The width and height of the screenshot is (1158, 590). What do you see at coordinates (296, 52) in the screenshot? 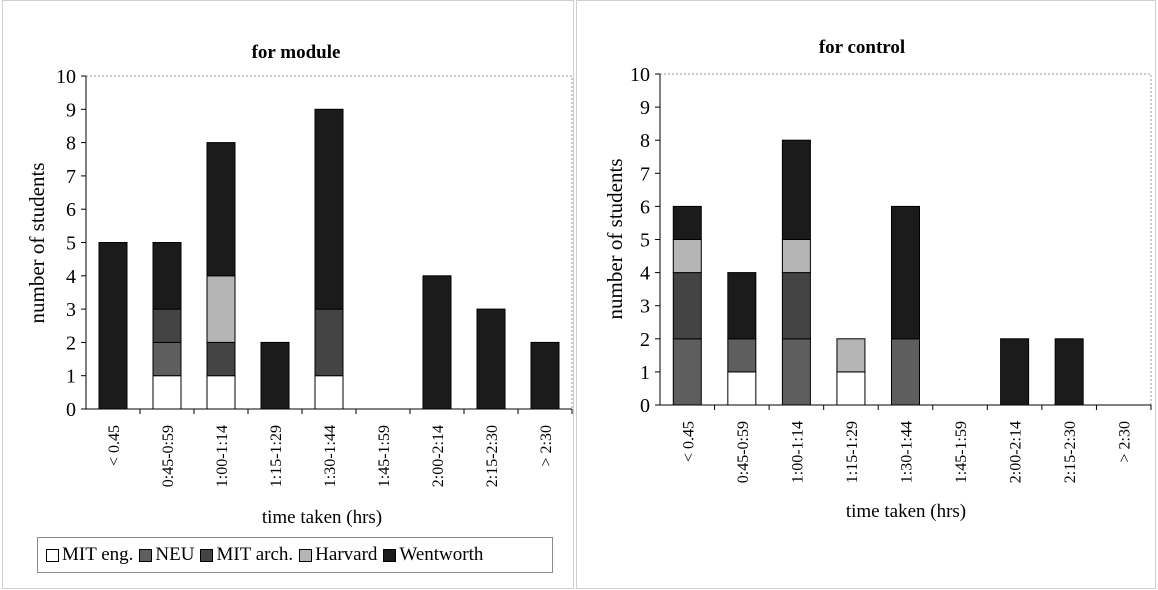
I see `chart-title: for module` at bounding box center [296, 52].